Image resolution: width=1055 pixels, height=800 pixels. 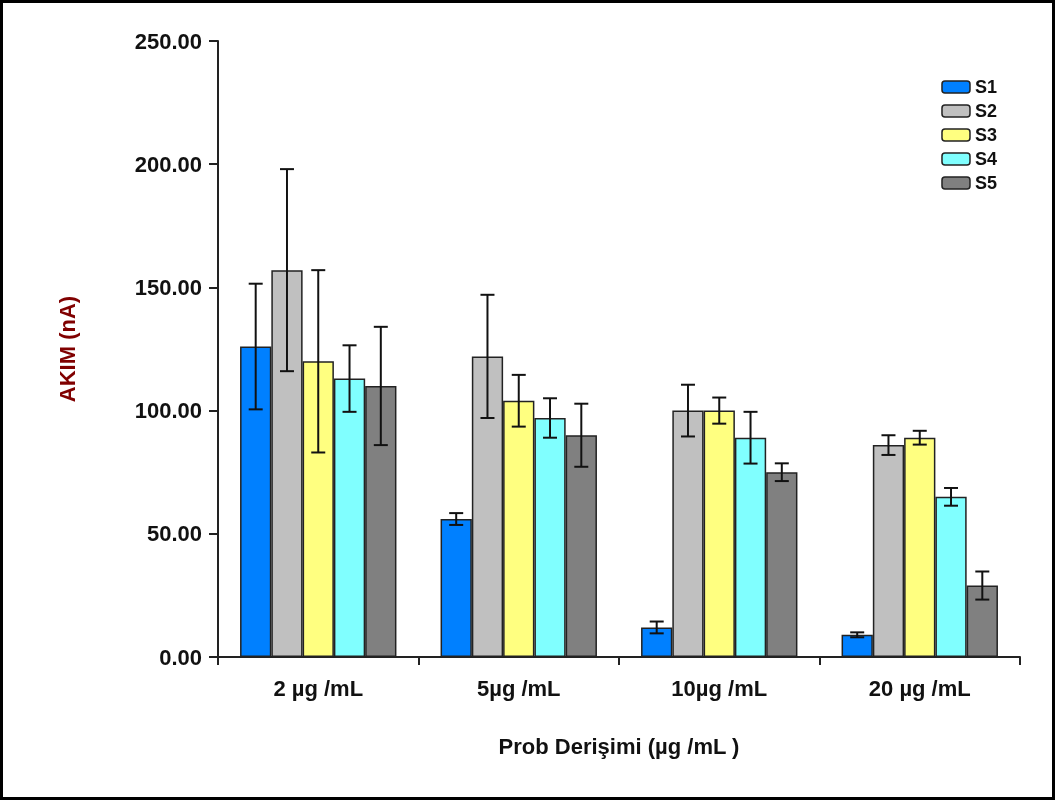 I want to click on x-tick-label: 20 µg /mL, so click(x=919, y=688).